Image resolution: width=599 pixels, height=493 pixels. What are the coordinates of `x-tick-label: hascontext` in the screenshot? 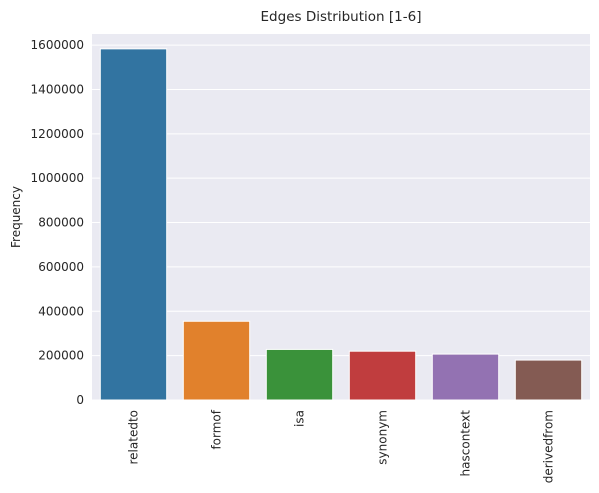 It's located at (466, 443).